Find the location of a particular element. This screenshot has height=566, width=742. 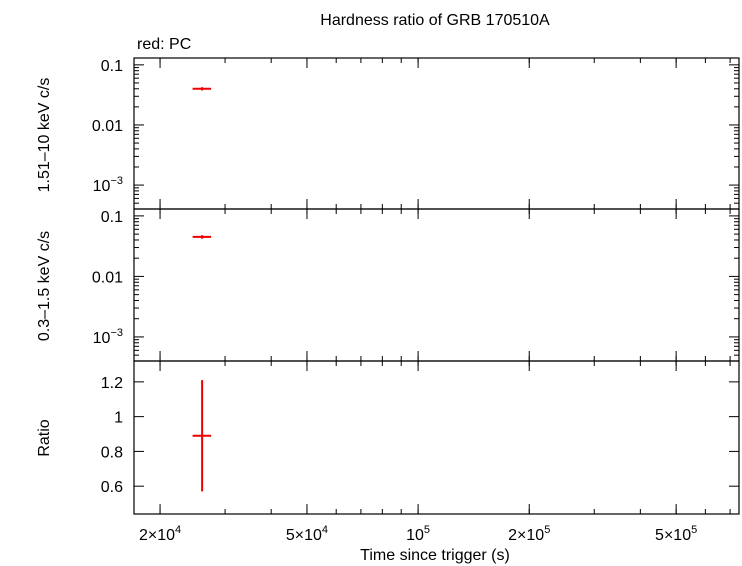

x-tick-label: 2×10⁴ is located at coordinates (160, 534).